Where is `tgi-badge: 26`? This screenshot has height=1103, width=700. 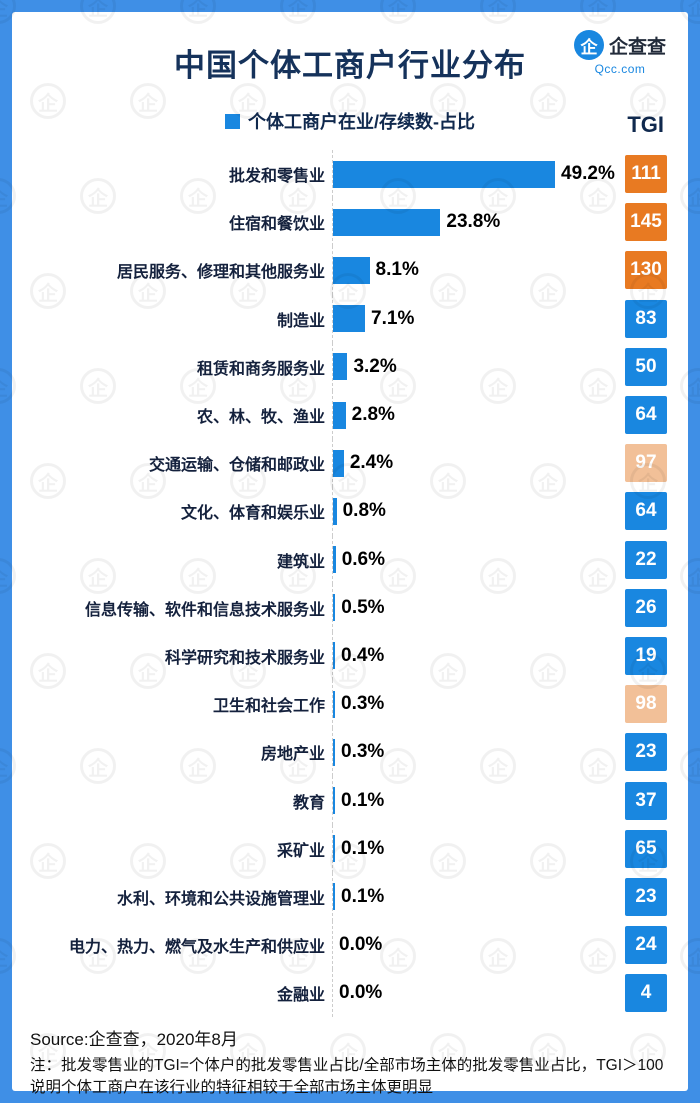 tgi-badge: 26 is located at coordinates (646, 607).